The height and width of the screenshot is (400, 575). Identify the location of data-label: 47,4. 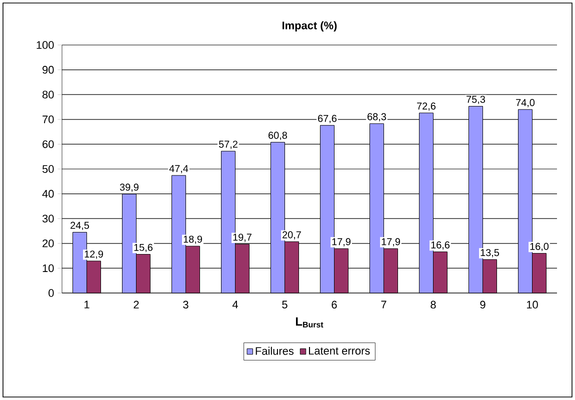
(178, 169).